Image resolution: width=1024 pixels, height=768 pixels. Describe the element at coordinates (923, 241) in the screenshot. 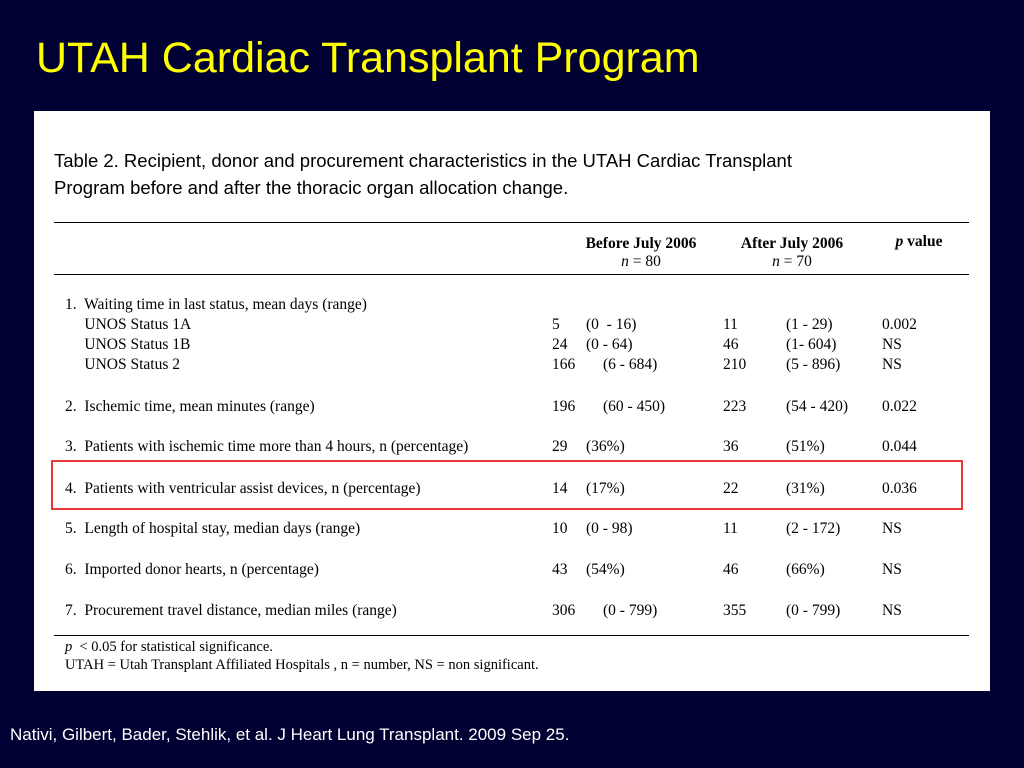

I see `header-pvalue-label: value` at that location.